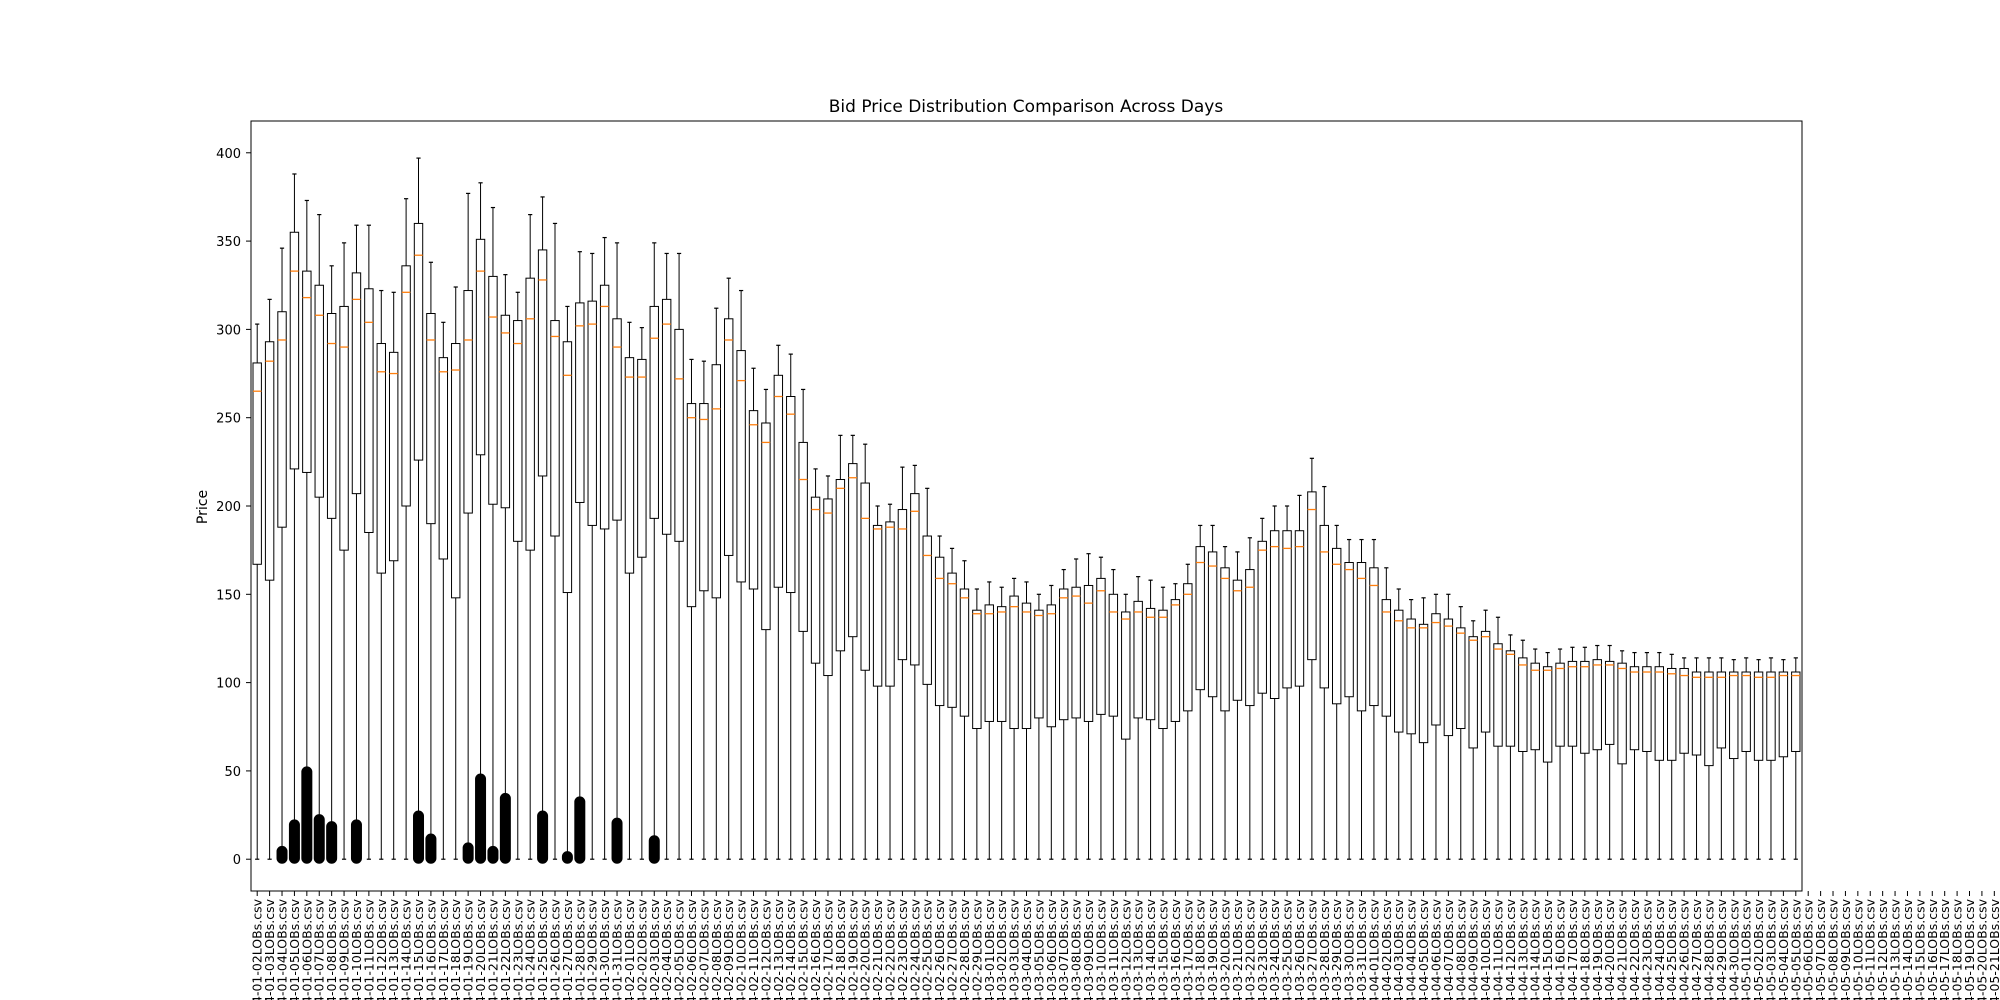 This screenshot has height=1000, width=2000. Describe the element at coordinates (306, 949) in the screenshot. I see `x-tick-label: 2024-01-06LOBs.csv` at that location.